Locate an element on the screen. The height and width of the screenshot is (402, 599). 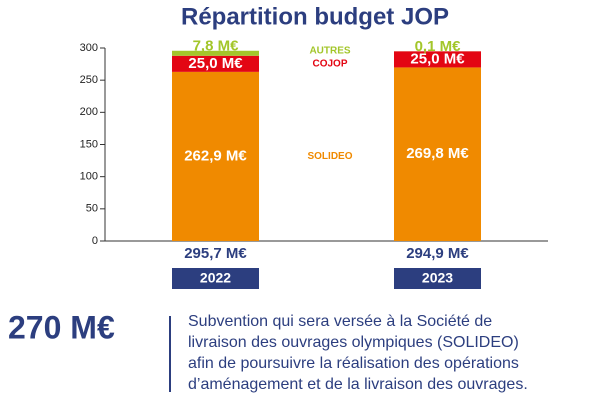
x-tick-label: 2023 is located at coordinates (437, 278).